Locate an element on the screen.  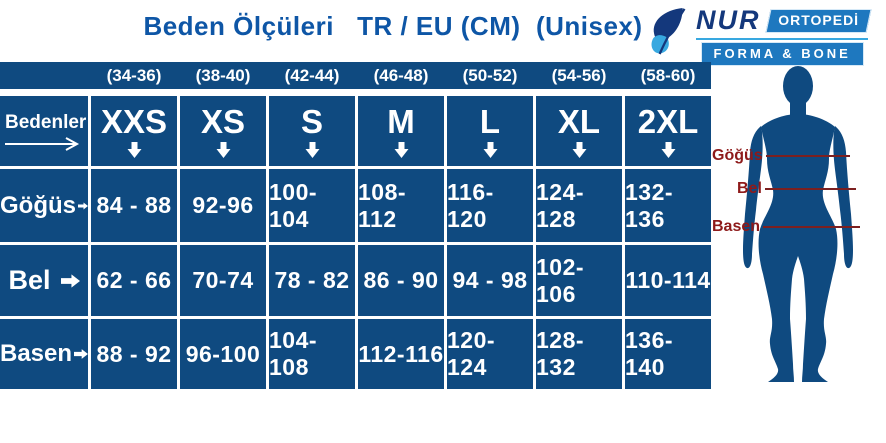
size-label: XXS is located at coordinates (134, 121).